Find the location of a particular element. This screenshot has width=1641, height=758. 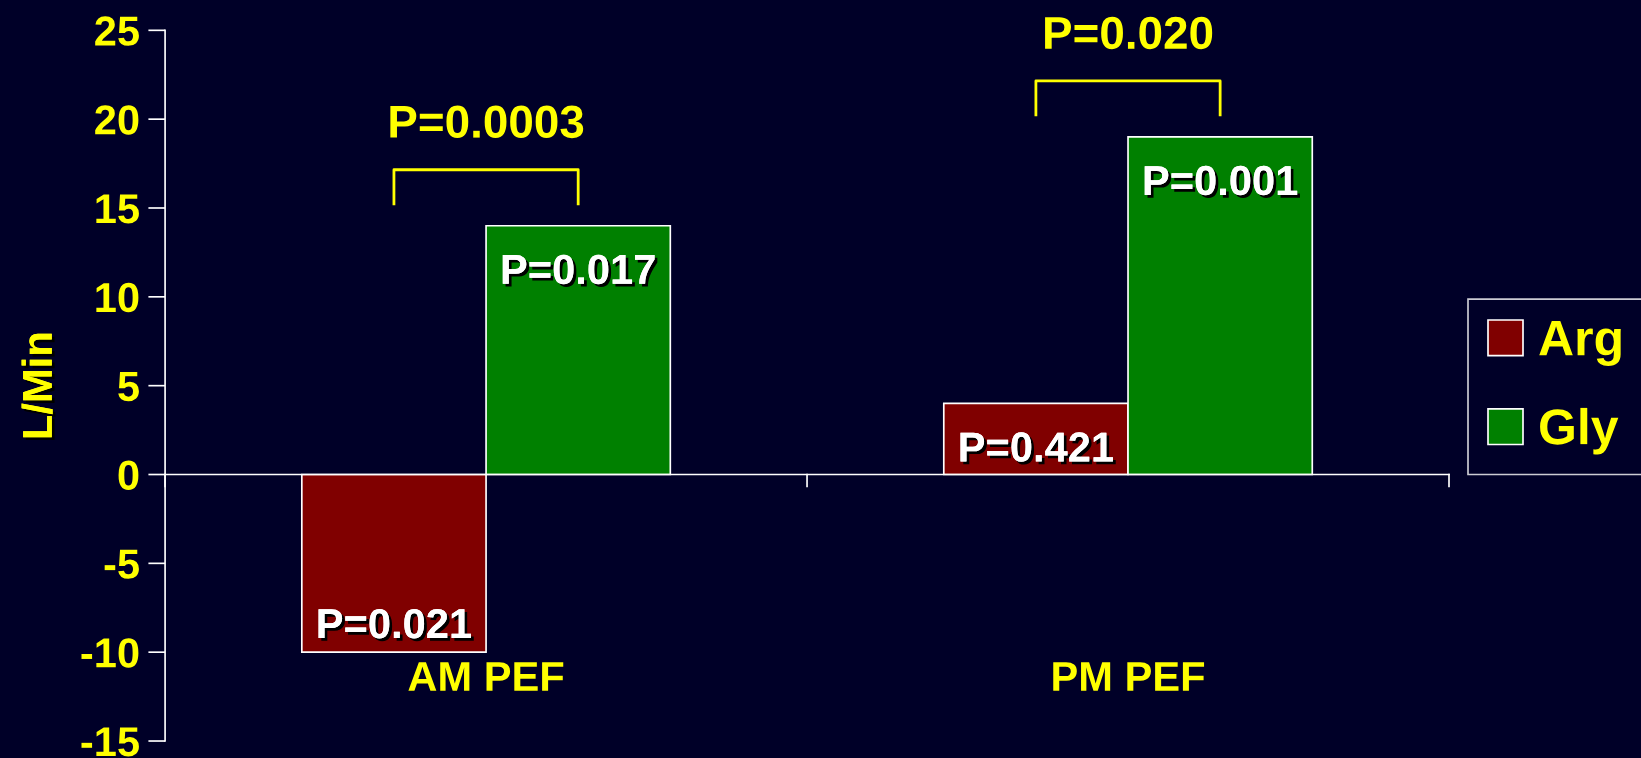

y-tick-label: 25 is located at coordinates (117, 31).